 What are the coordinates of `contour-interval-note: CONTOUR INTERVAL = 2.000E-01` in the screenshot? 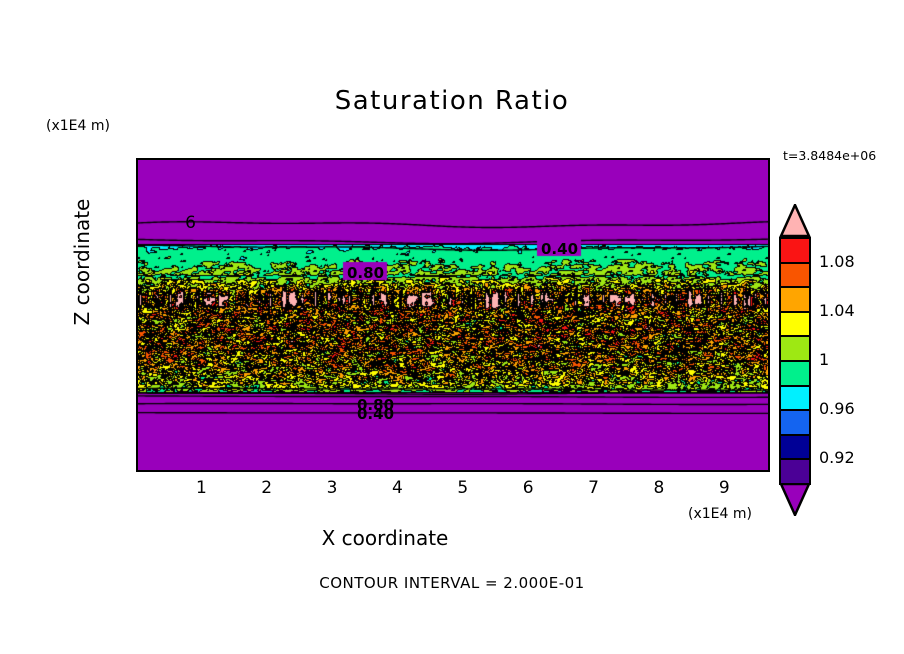 It's located at (452, 583).